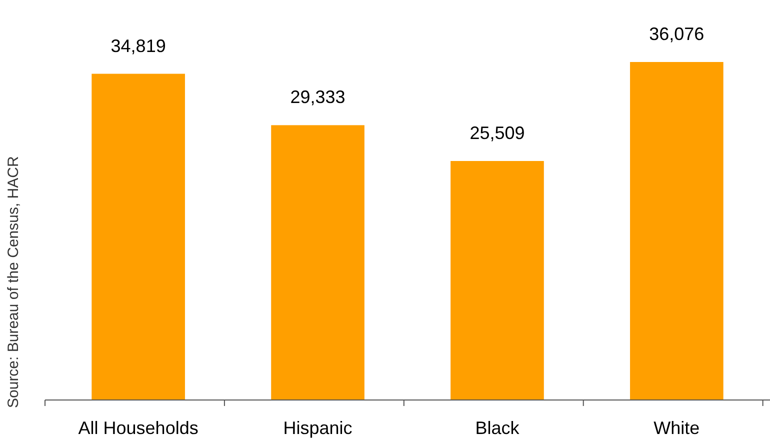 This screenshot has width=770, height=442. What do you see at coordinates (138, 46) in the screenshot?
I see `data-label: 34,819` at bounding box center [138, 46].